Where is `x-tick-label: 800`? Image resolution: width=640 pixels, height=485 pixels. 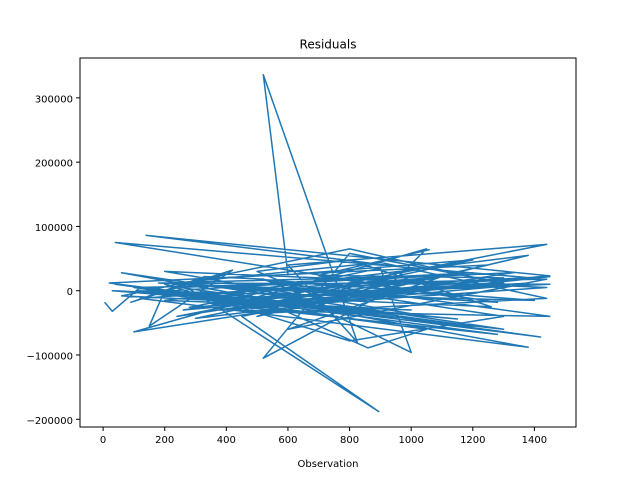
x-tick-label: 800 is located at coordinates (349, 440).